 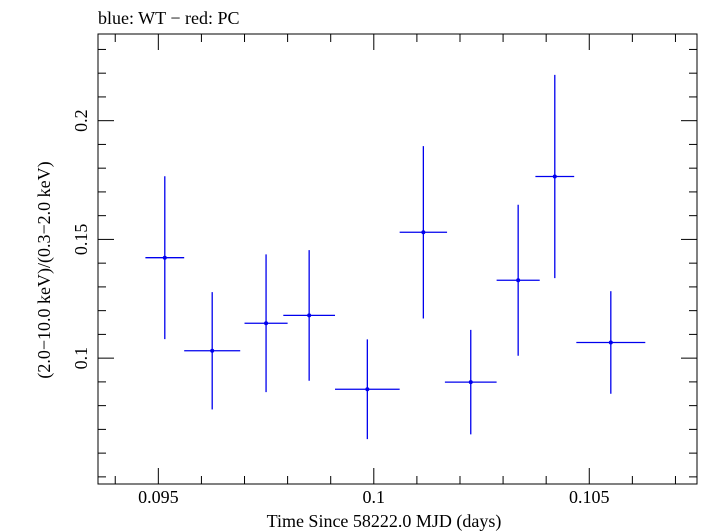 What do you see at coordinates (158, 497) in the screenshot?
I see `x-tick-label: 0.095` at bounding box center [158, 497].